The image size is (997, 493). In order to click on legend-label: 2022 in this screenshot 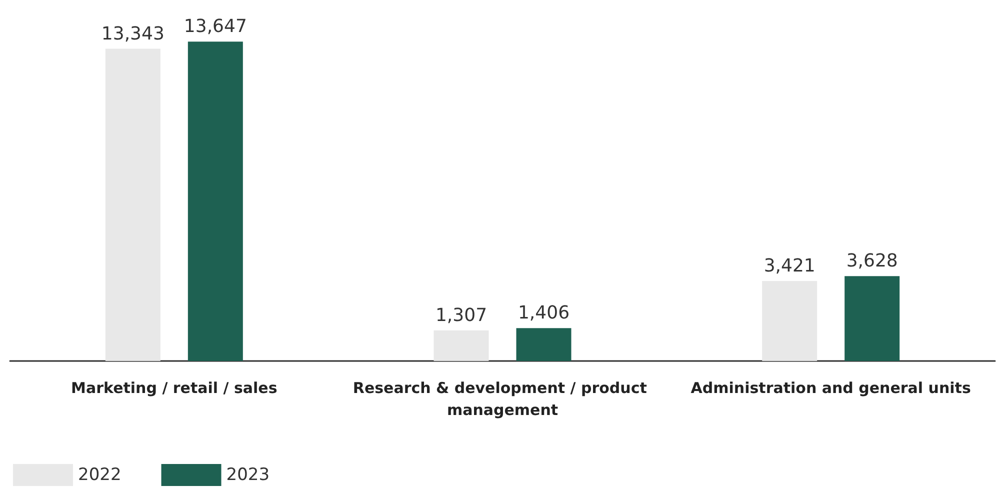, I will do `click(100, 475)`.